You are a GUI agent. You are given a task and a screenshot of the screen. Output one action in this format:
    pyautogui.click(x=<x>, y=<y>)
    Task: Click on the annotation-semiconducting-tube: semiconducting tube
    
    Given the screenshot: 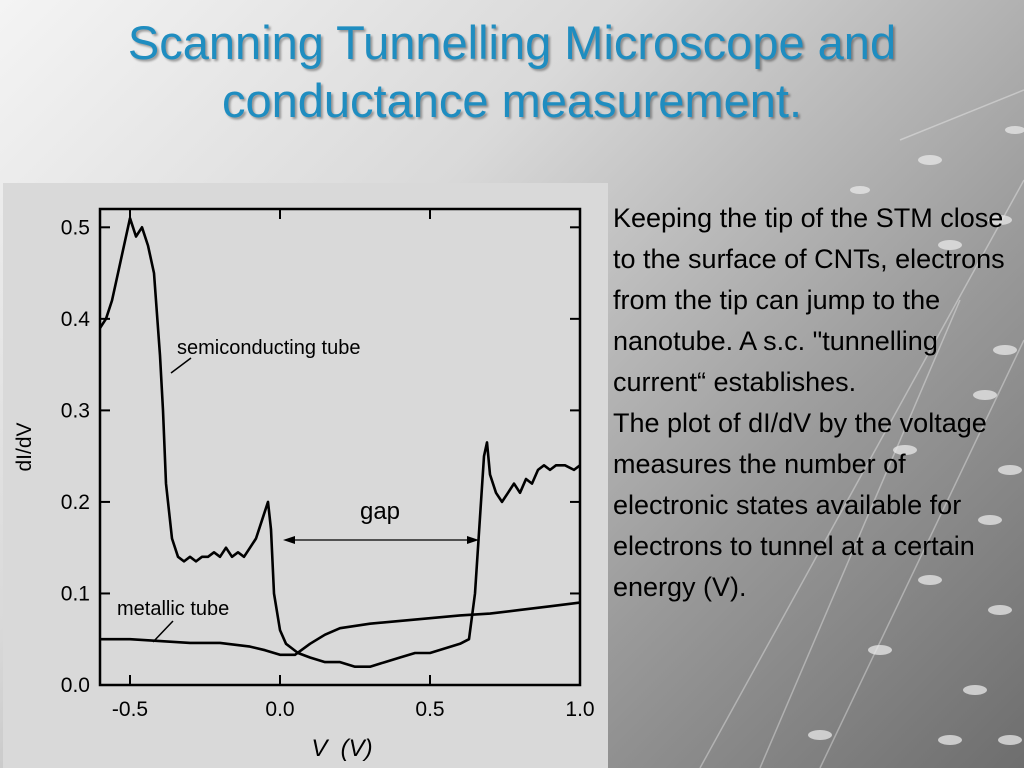 What is the action you would take?
    pyautogui.click(x=268, y=348)
    